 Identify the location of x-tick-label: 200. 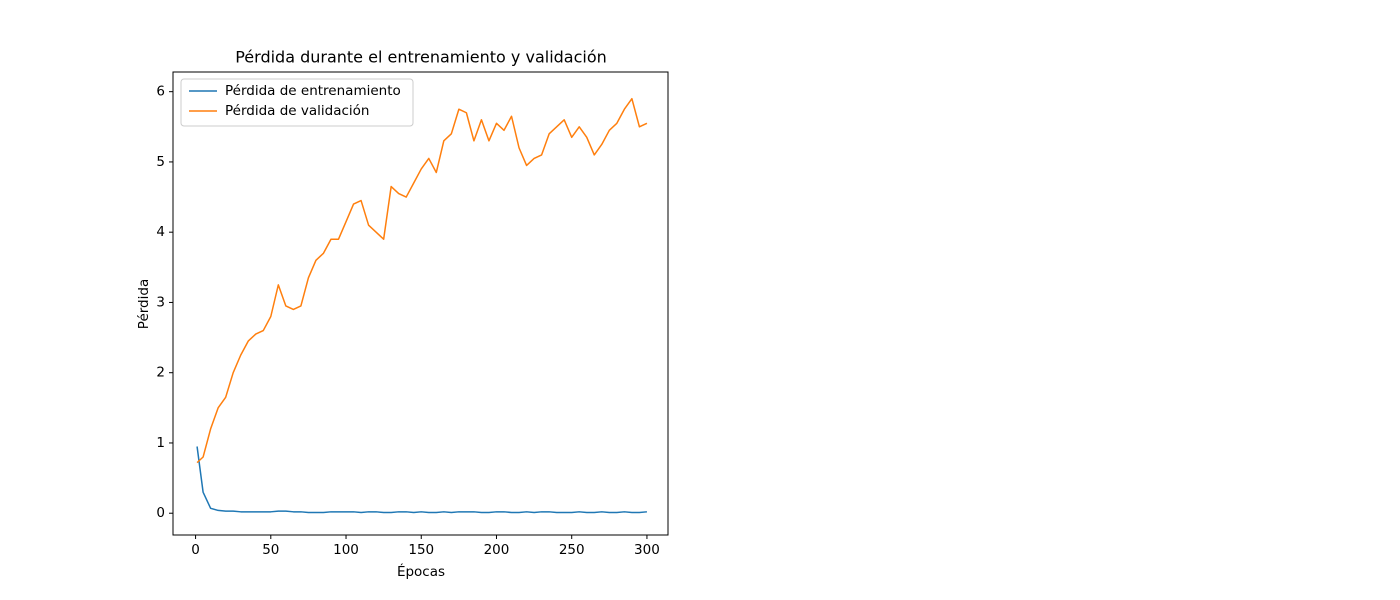
(497, 550).